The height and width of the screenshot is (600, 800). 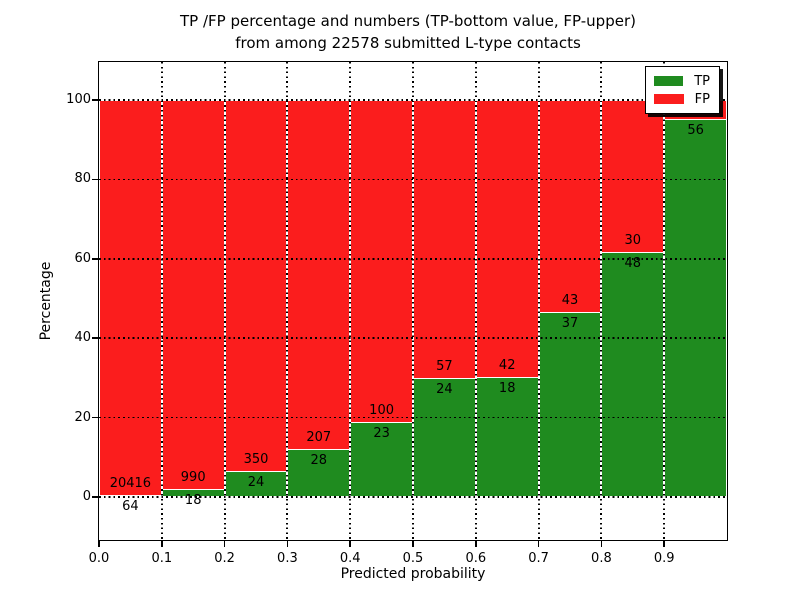 I want to click on x-tick-label: 0.2, so click(x=224, y=558).